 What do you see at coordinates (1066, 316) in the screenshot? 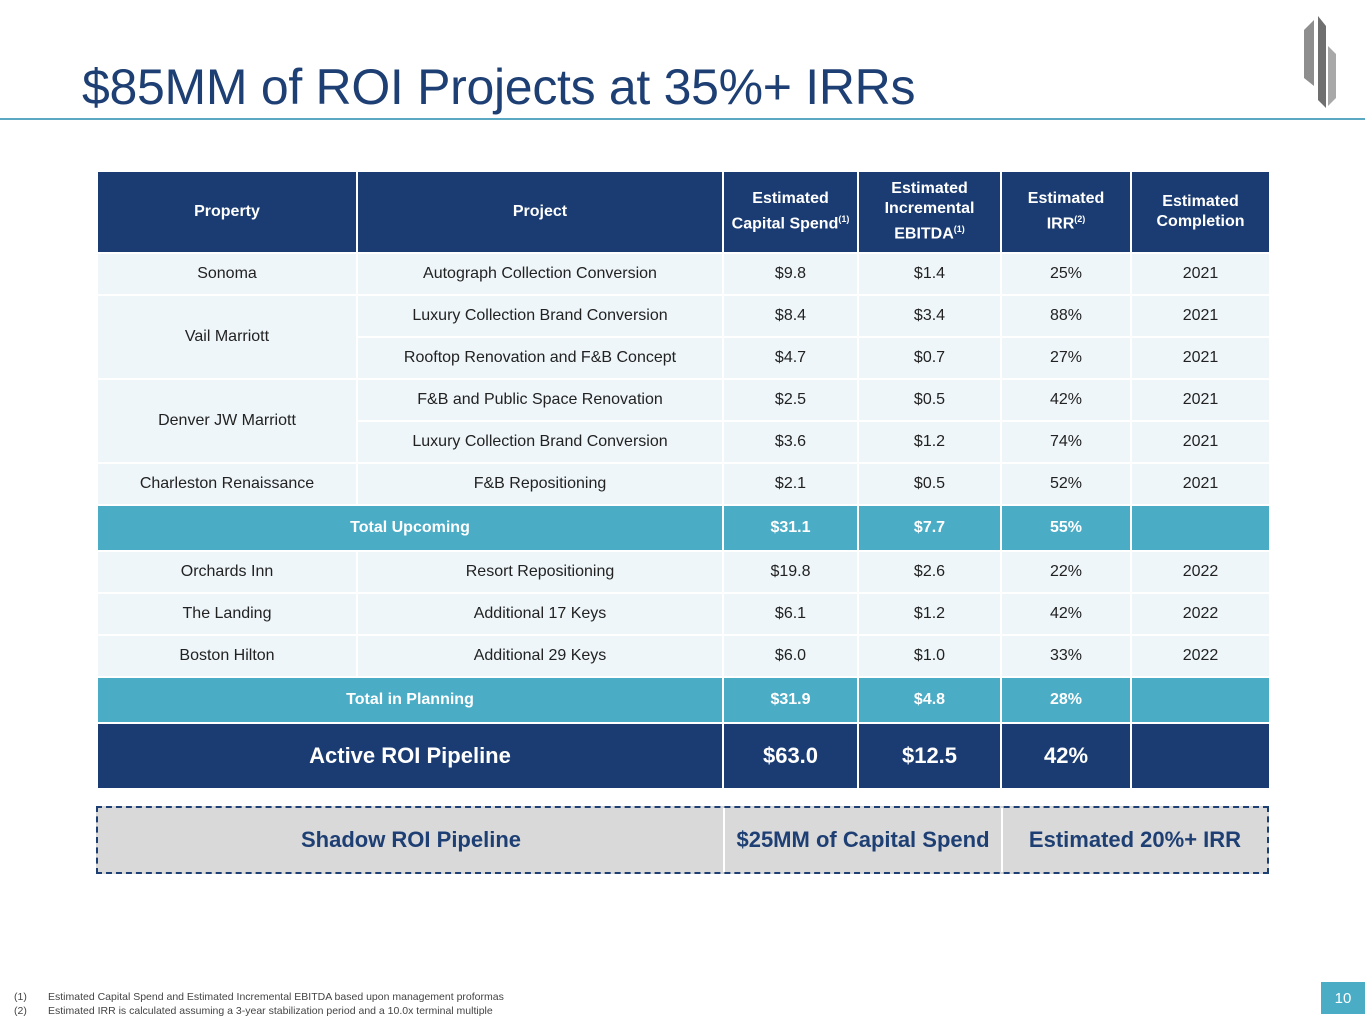
I see `irr-cell: 88%` at bounding box center [1066, 316].